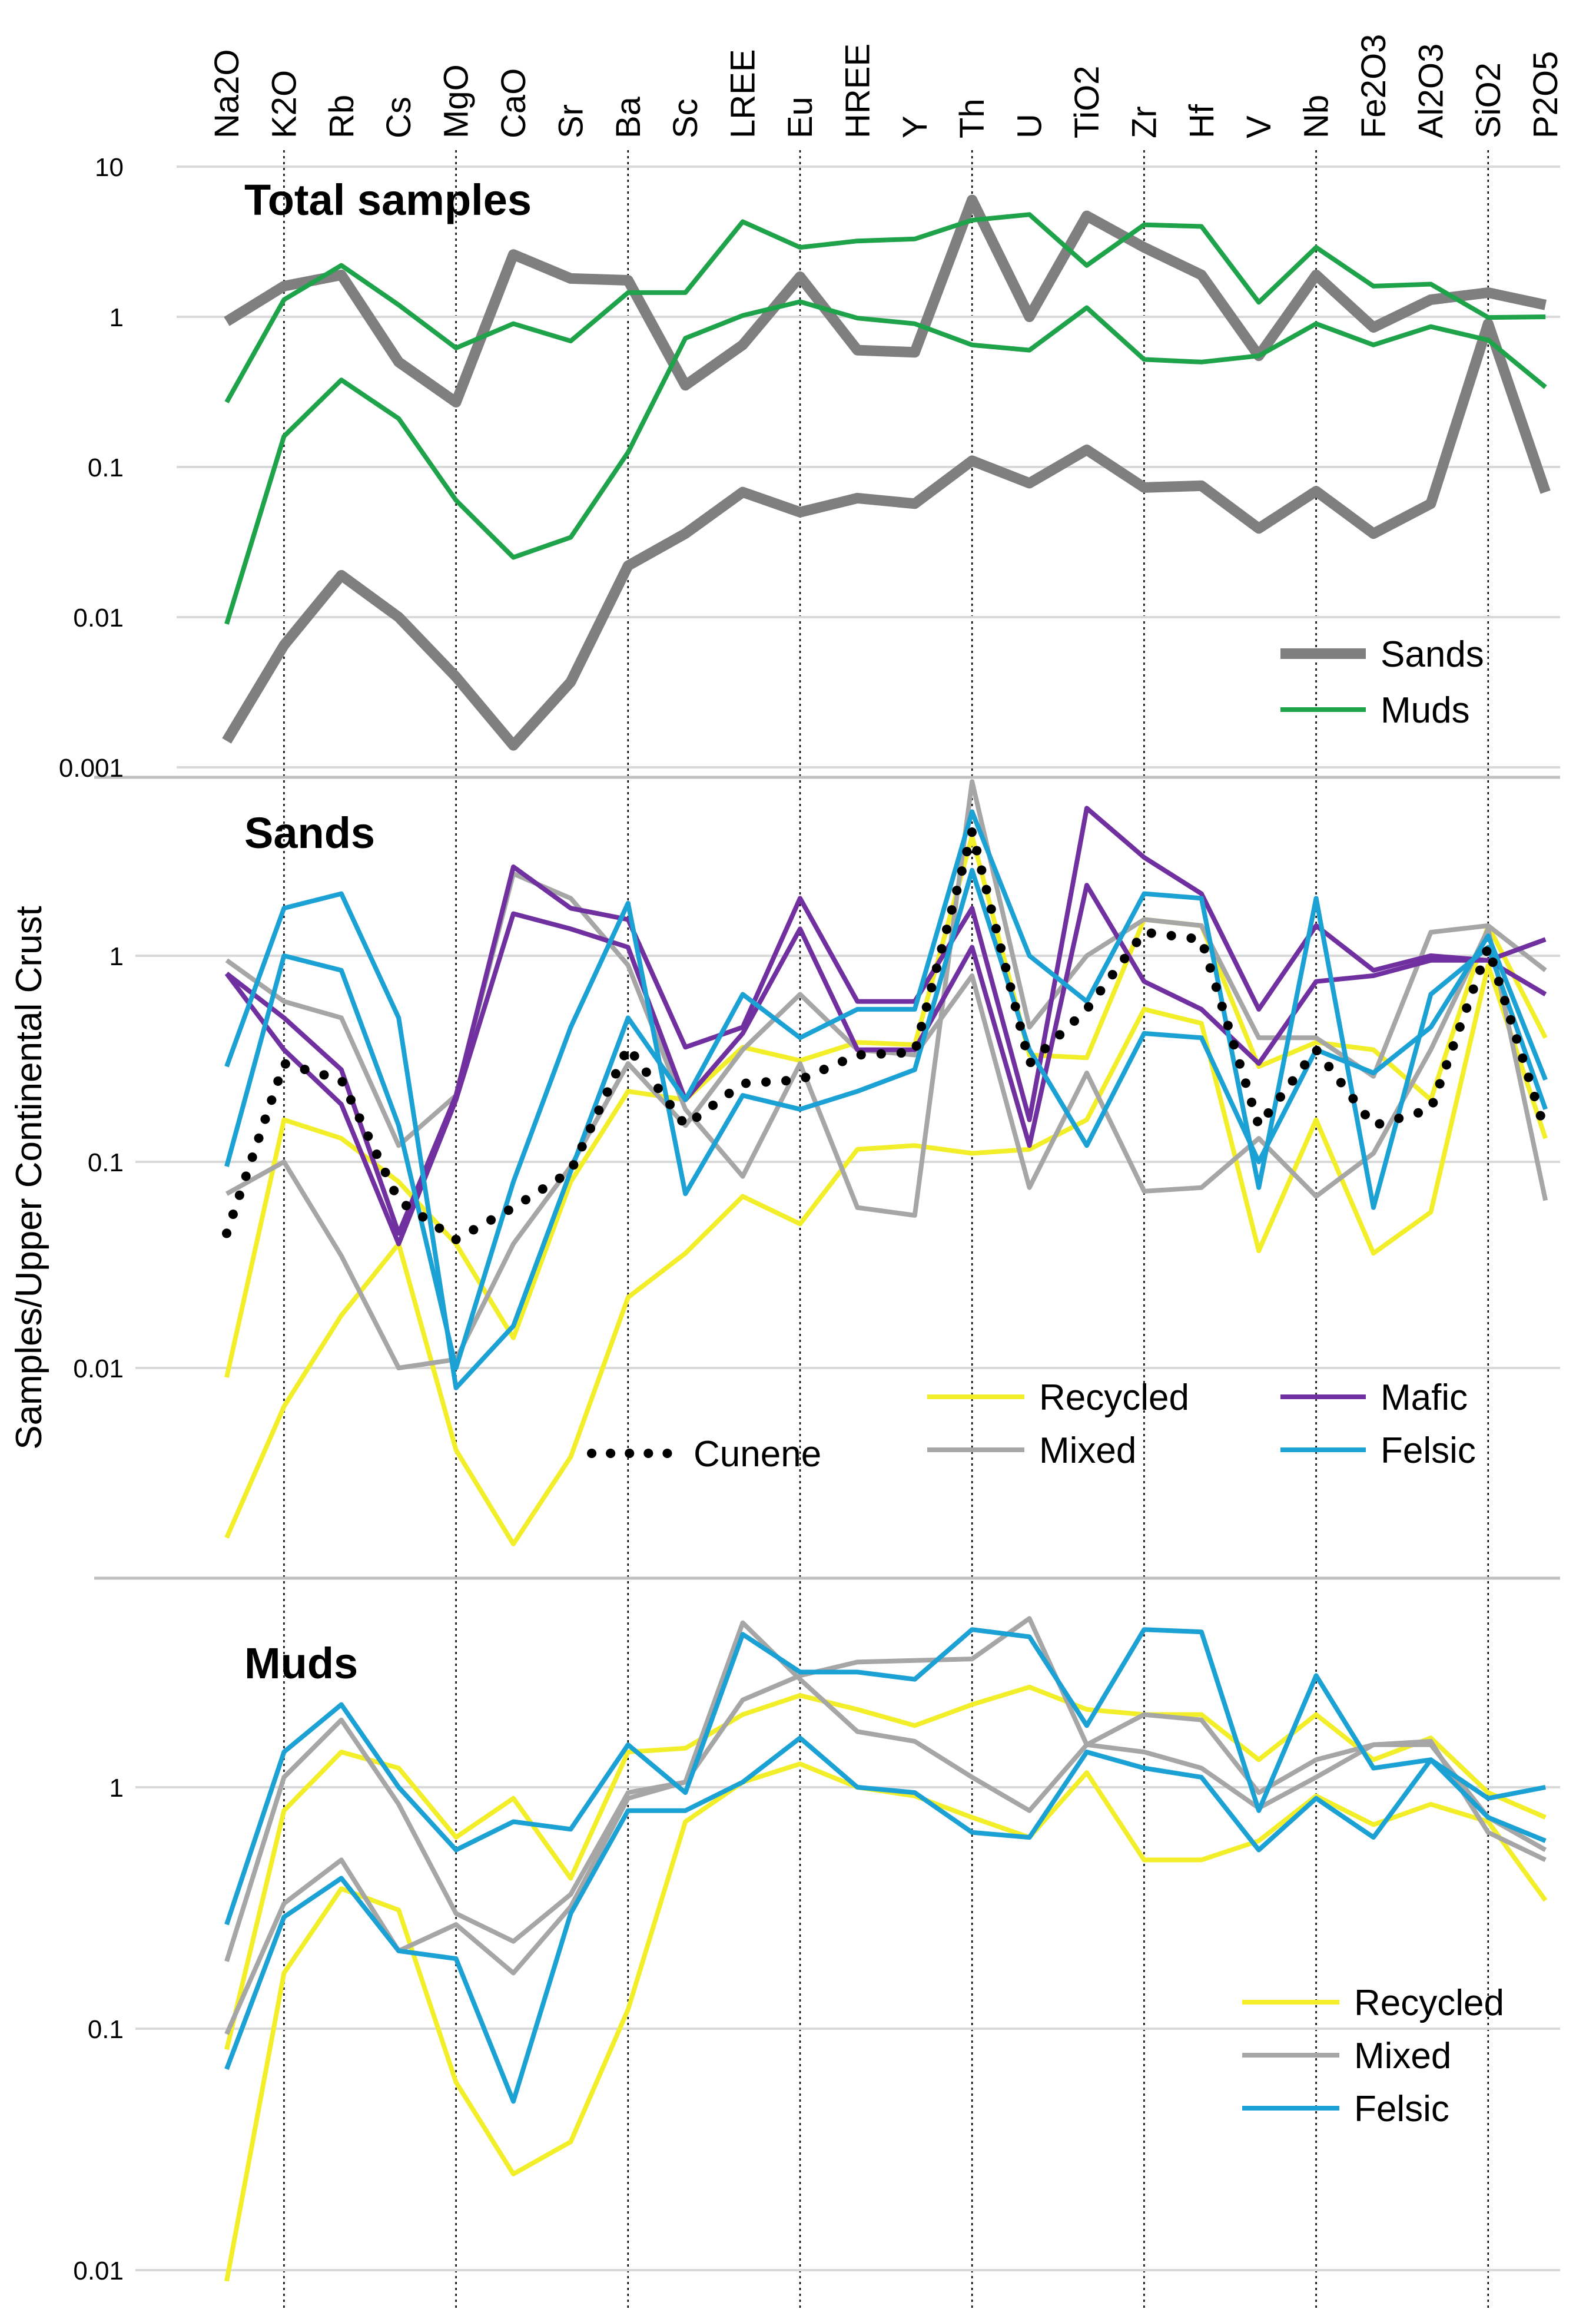 The image size is (1596, 2319). I want to click on series-line-mafic-b, so click(885, 1065).